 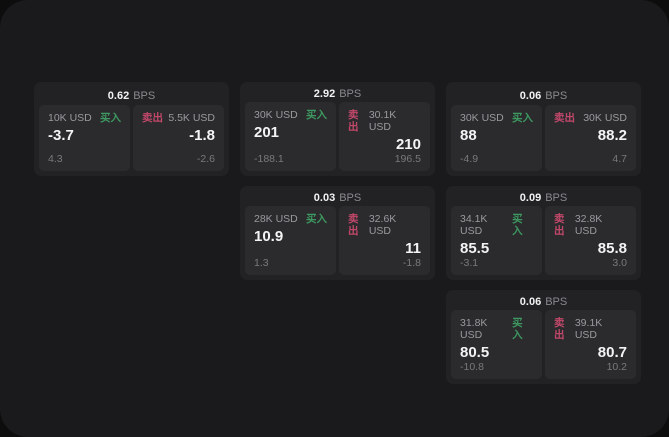 What do you see at coordinates (70, 118) in the screenshot?
I see `buy-amount: 10K USD` at bounding box center [70, 118].